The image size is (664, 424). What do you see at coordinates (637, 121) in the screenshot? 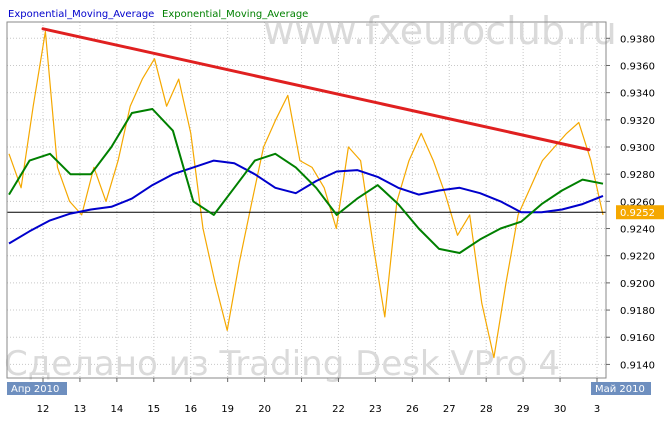
I see `y-tick-label: 0.9320` at bounding box center [637, 121].